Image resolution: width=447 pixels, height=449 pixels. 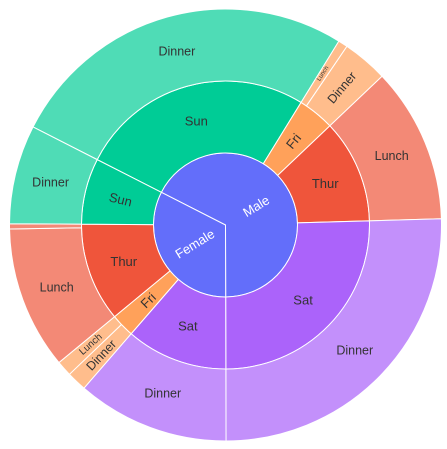 What do you see at coordinates (293, 140) in the screenshot?
I see `segment-label-male-fri: Fri` at bounding box center [293, 140].